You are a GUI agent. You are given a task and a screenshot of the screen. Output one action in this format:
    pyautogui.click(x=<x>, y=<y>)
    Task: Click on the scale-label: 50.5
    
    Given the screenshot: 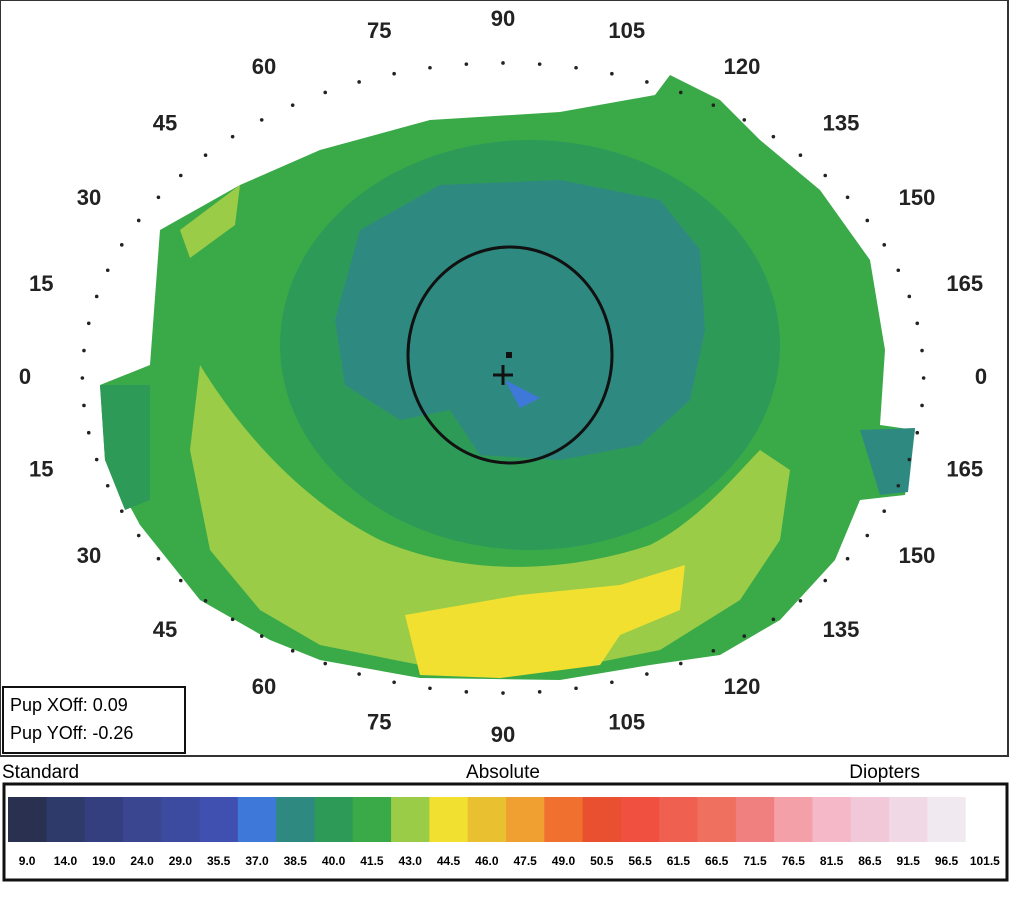 What is the action you would take?
    pyautogui.click(x=602, y=861)
    